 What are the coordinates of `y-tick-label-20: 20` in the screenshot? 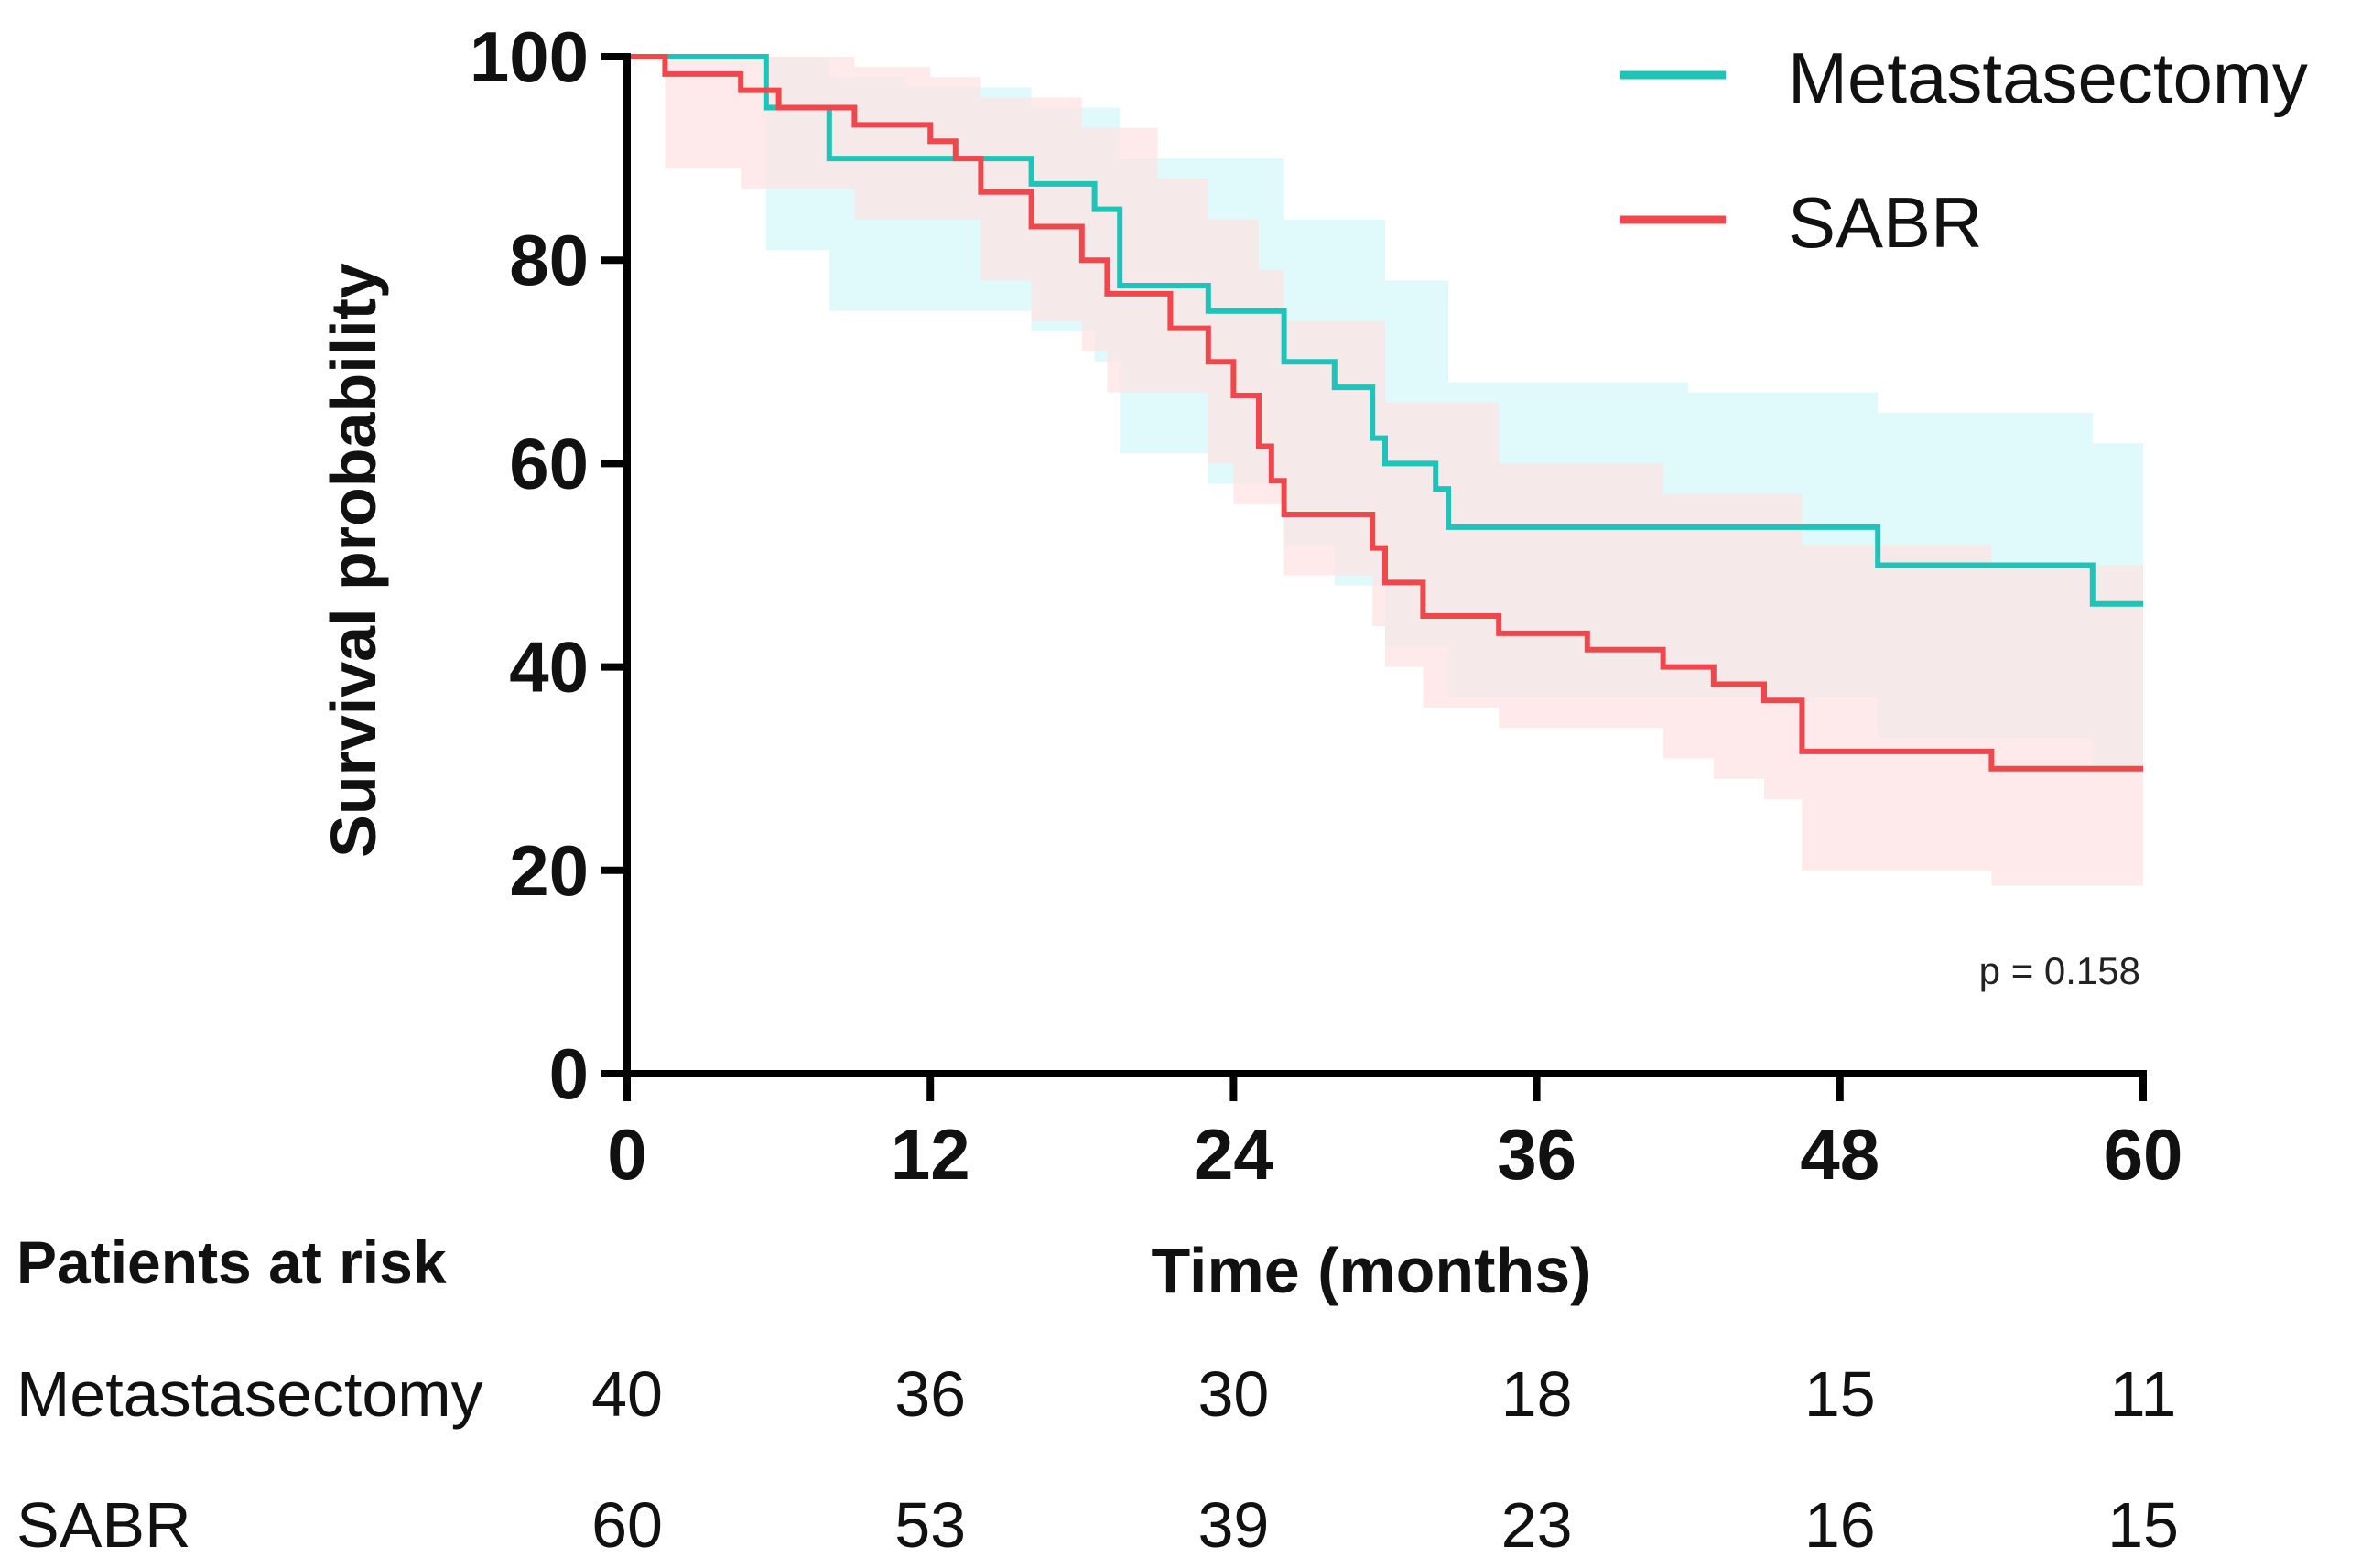 It's located at (549, 870).